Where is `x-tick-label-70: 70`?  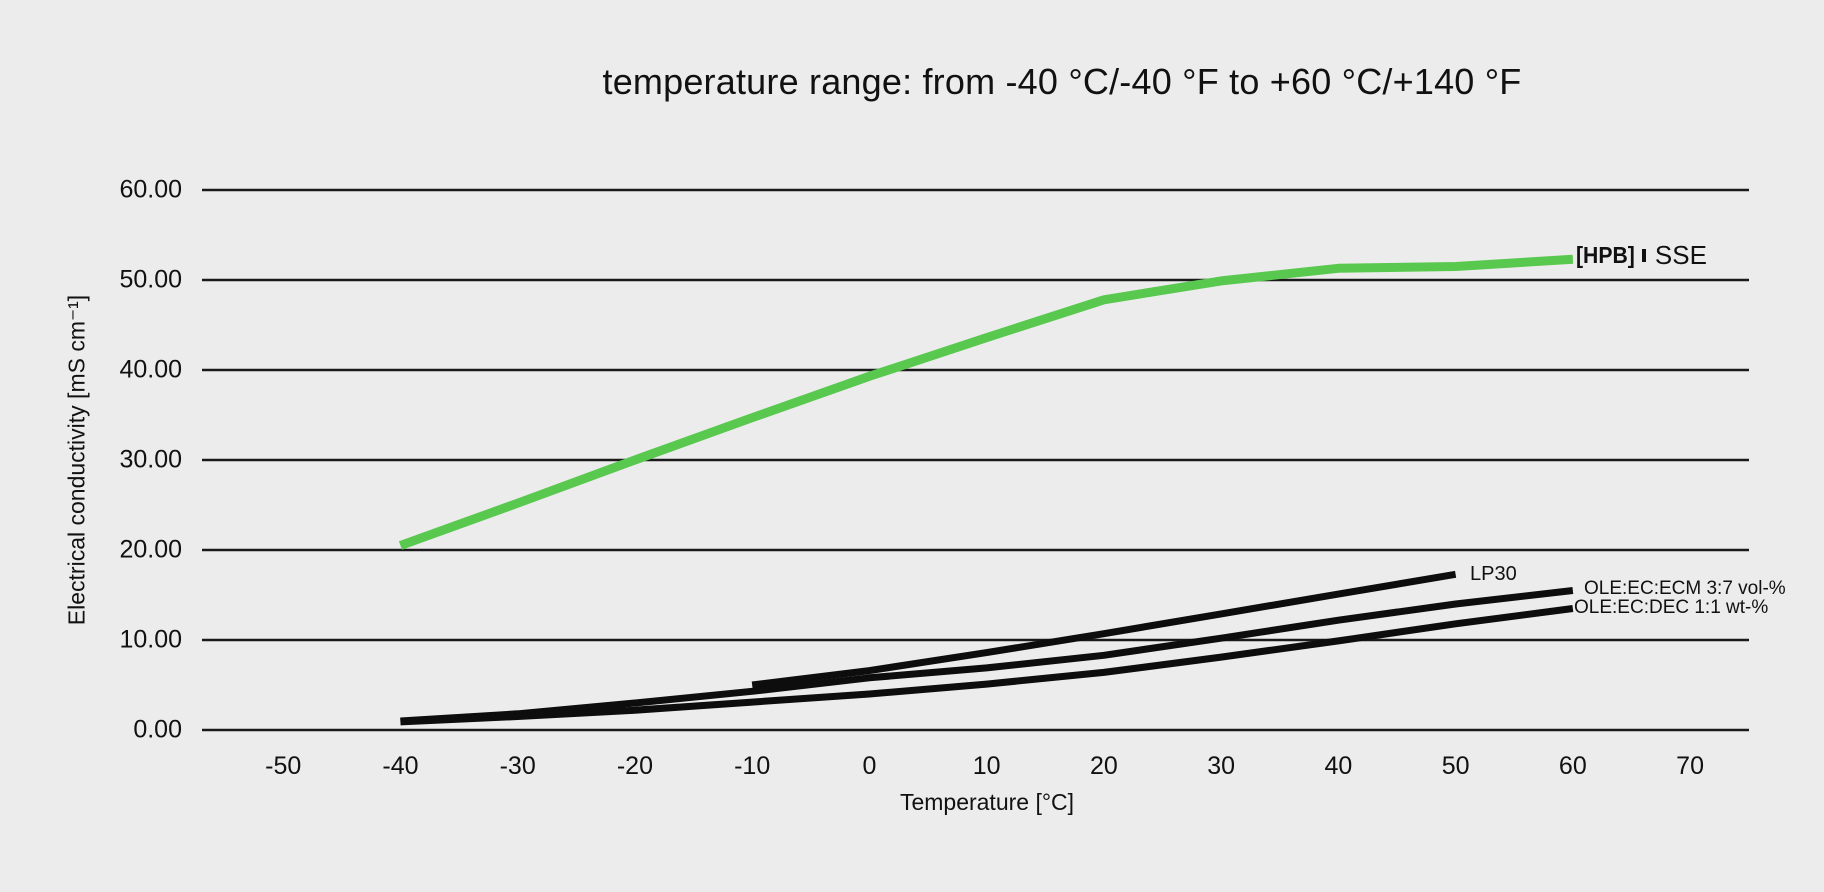 x-tick-label-70: 70 is located at coordinates (1690, 766).